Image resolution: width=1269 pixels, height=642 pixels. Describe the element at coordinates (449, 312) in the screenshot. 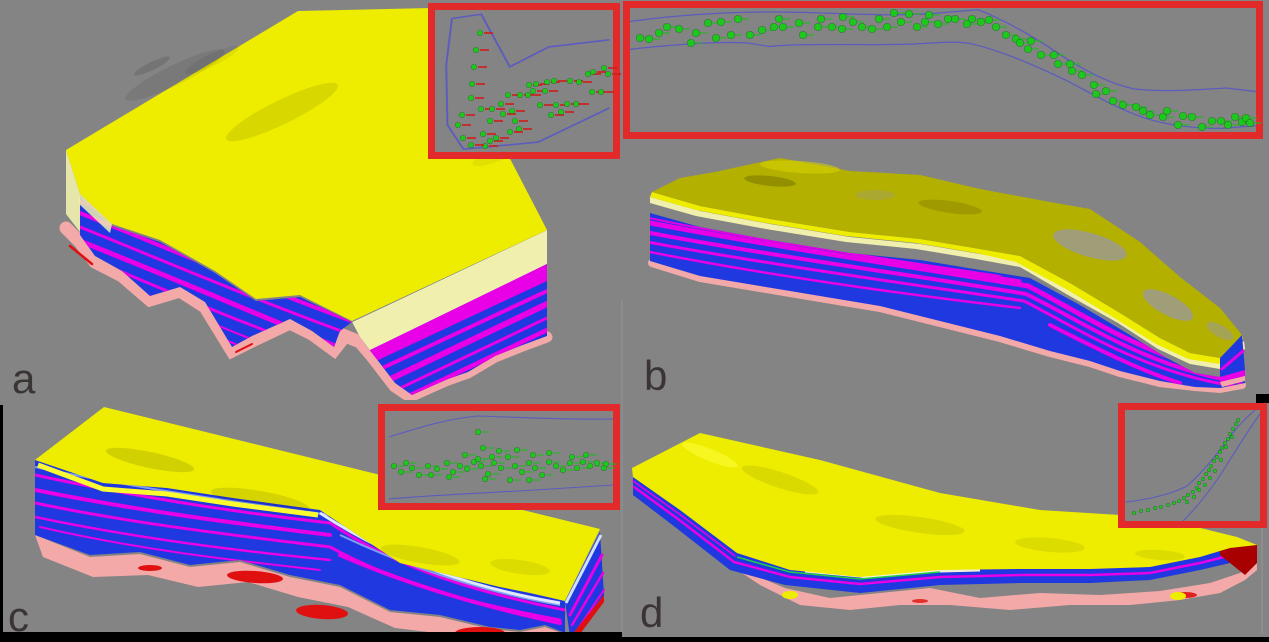

I see `panel-a-front-right-face` at that location.